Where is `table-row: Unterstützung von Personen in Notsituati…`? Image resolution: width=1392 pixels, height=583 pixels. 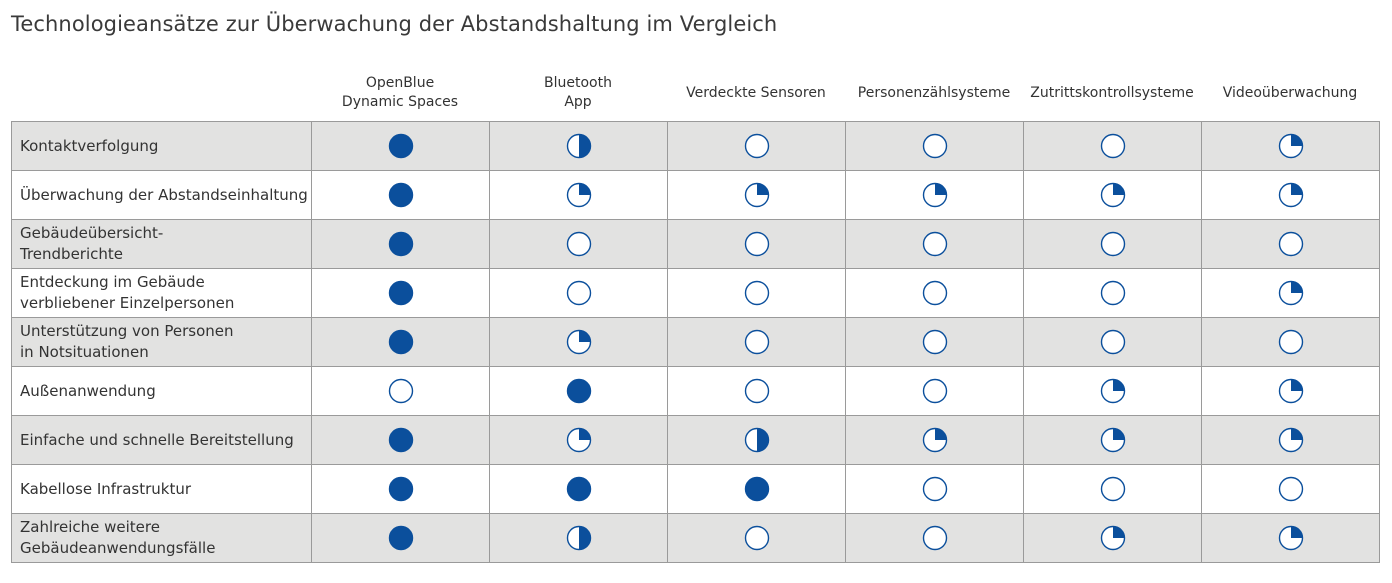
table-row: Unterstützung von Personen in Notsituati… is located at coordinates (695, 342).